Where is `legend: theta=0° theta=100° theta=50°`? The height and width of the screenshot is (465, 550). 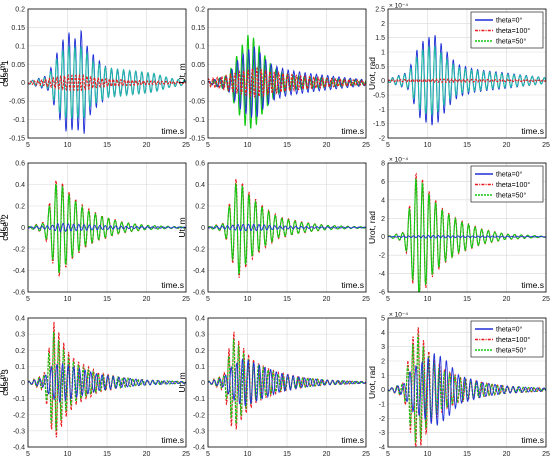
legend: theta=0° theta=100° theta=50° is located at coordinates (507, 339).